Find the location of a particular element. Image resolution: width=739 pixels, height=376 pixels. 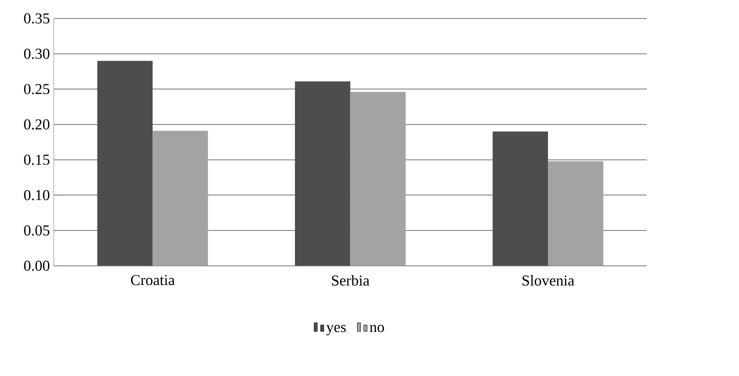

y-tick-label: 0.20 is located at coordinates (37, 124).